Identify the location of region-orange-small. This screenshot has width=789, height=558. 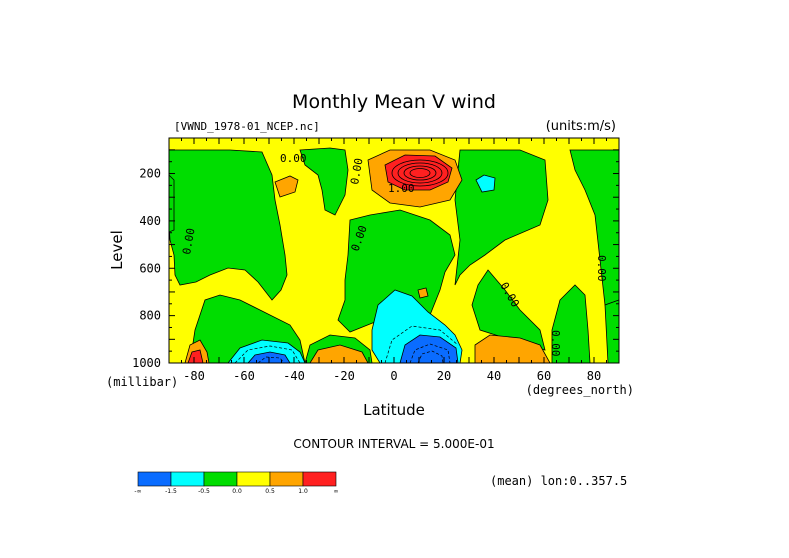
(423, 293).